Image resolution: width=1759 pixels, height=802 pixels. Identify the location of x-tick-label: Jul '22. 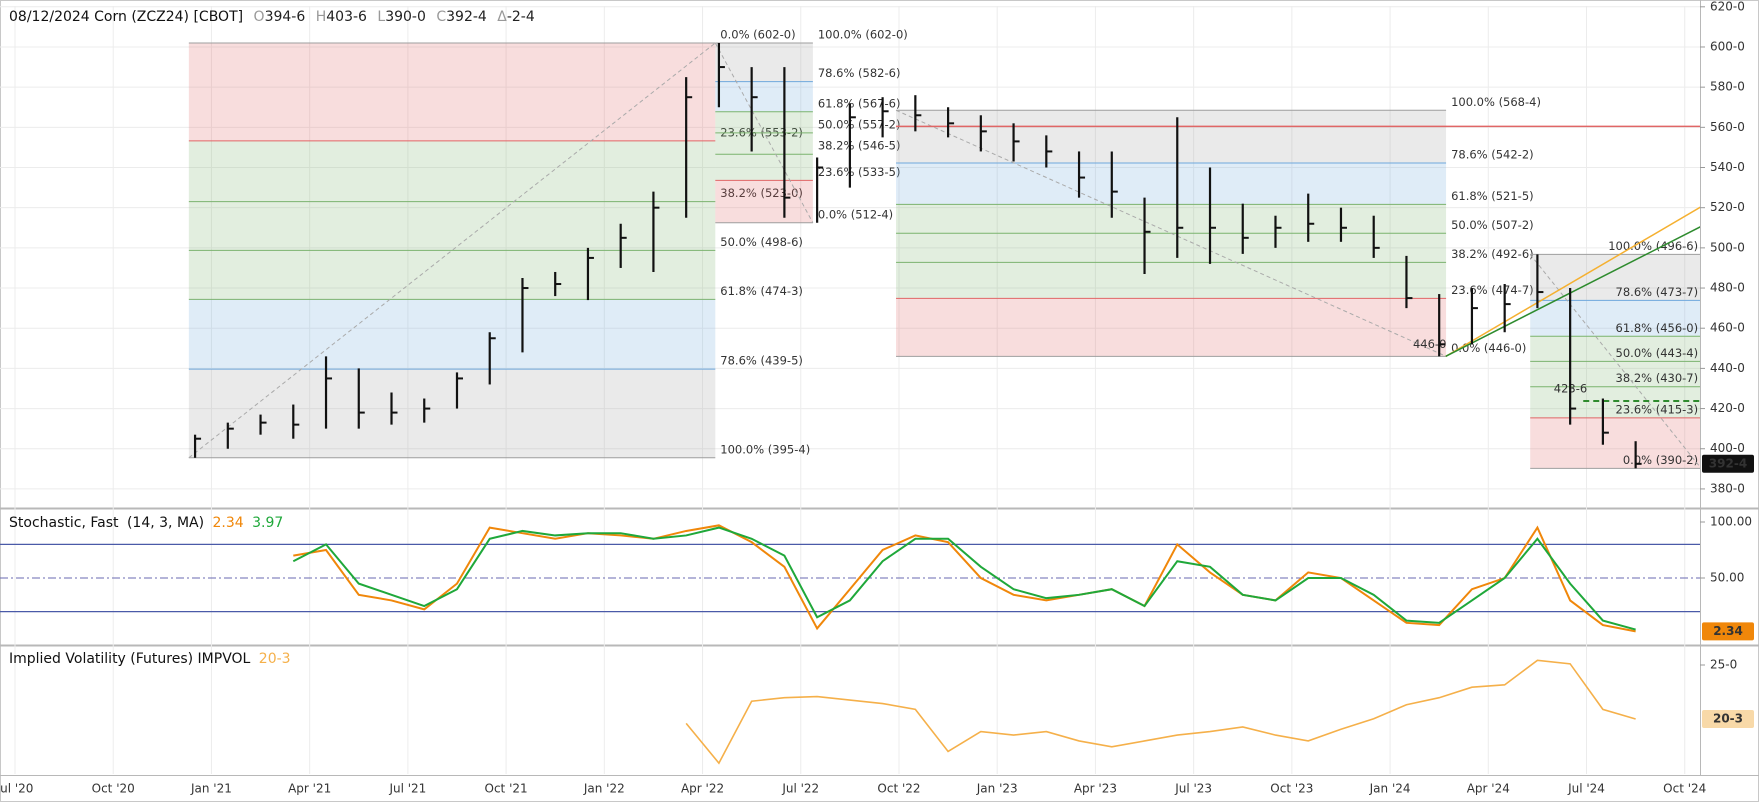
(800, 789).